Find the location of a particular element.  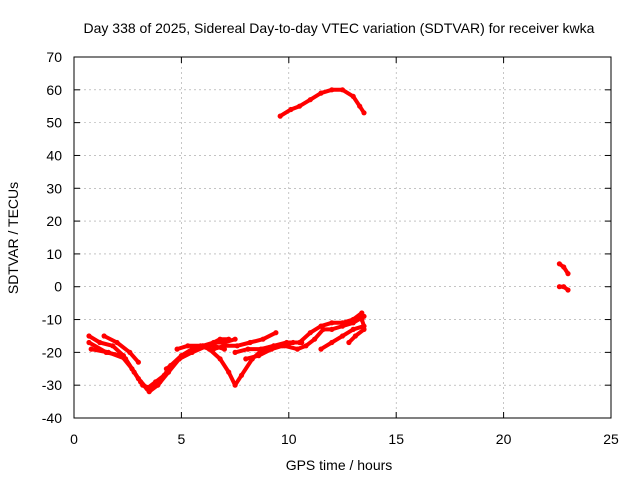

y-axis-label: SDTVAR / TECUs is located at coordinates (13, 238).